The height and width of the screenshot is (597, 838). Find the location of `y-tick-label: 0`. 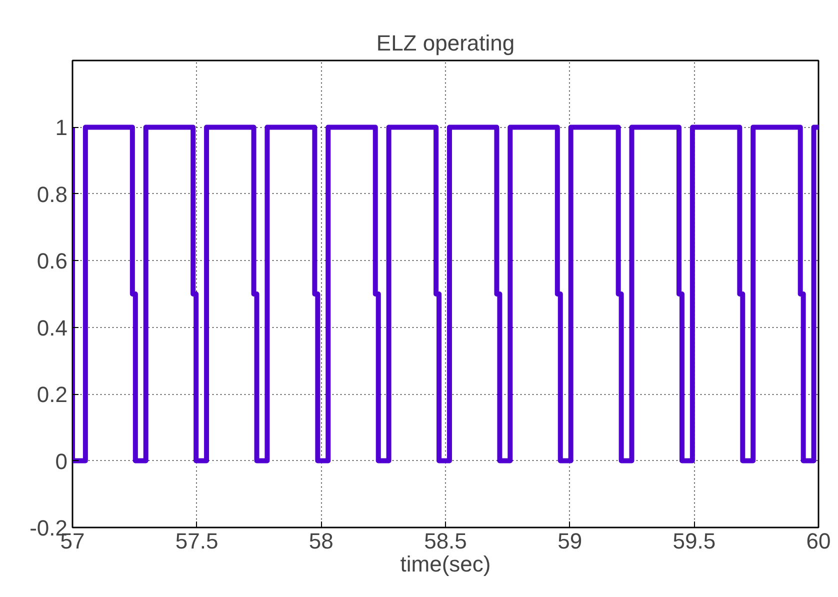

y-tick-label: 0 is located at coordinates (61, 461).